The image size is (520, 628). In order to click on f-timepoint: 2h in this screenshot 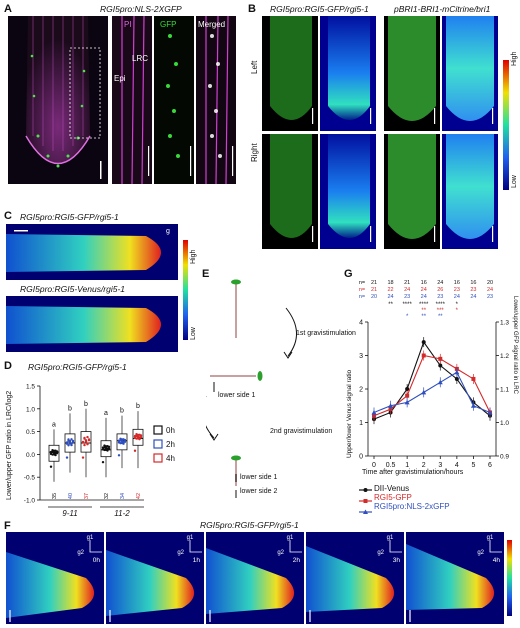, I will do `click(297, 560)`.